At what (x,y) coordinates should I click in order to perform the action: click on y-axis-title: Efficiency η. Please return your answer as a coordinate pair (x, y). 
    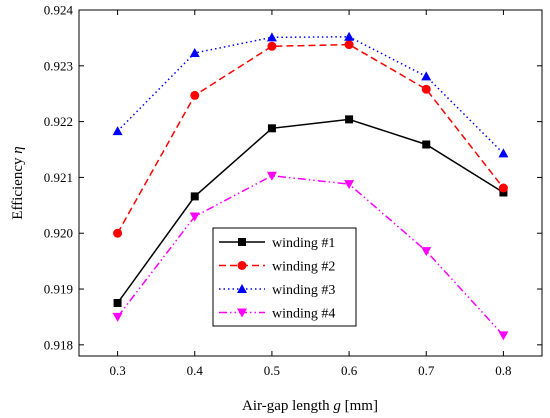
    Looking at the image, I should click on (18, 182).